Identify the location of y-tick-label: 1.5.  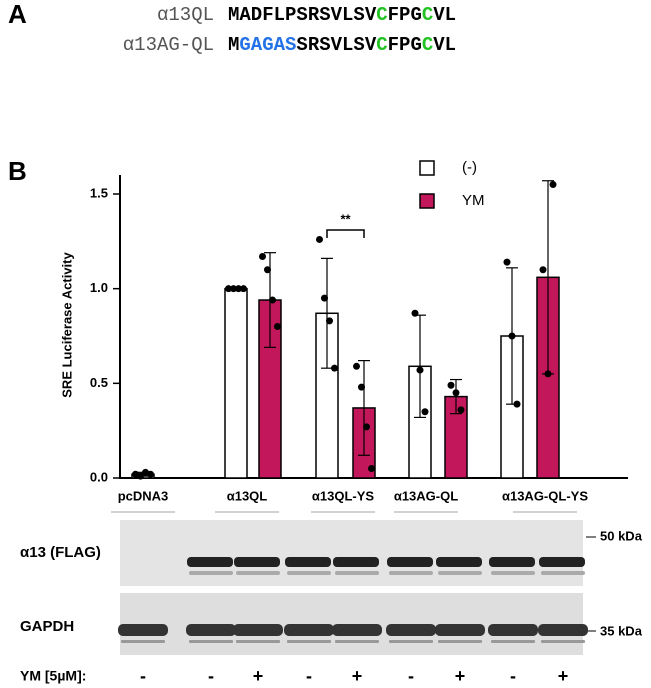
(99, 192).